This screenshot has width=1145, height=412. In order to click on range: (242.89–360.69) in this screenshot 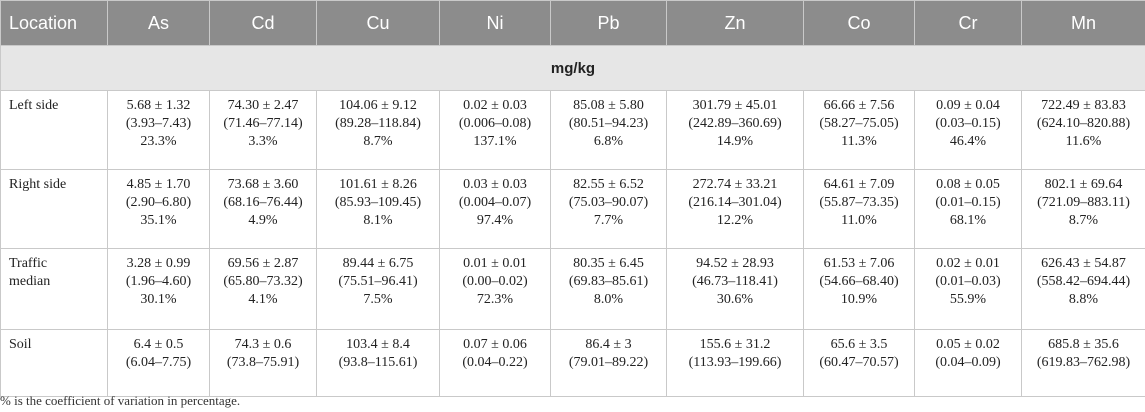, I will do `click(735, 123)`.